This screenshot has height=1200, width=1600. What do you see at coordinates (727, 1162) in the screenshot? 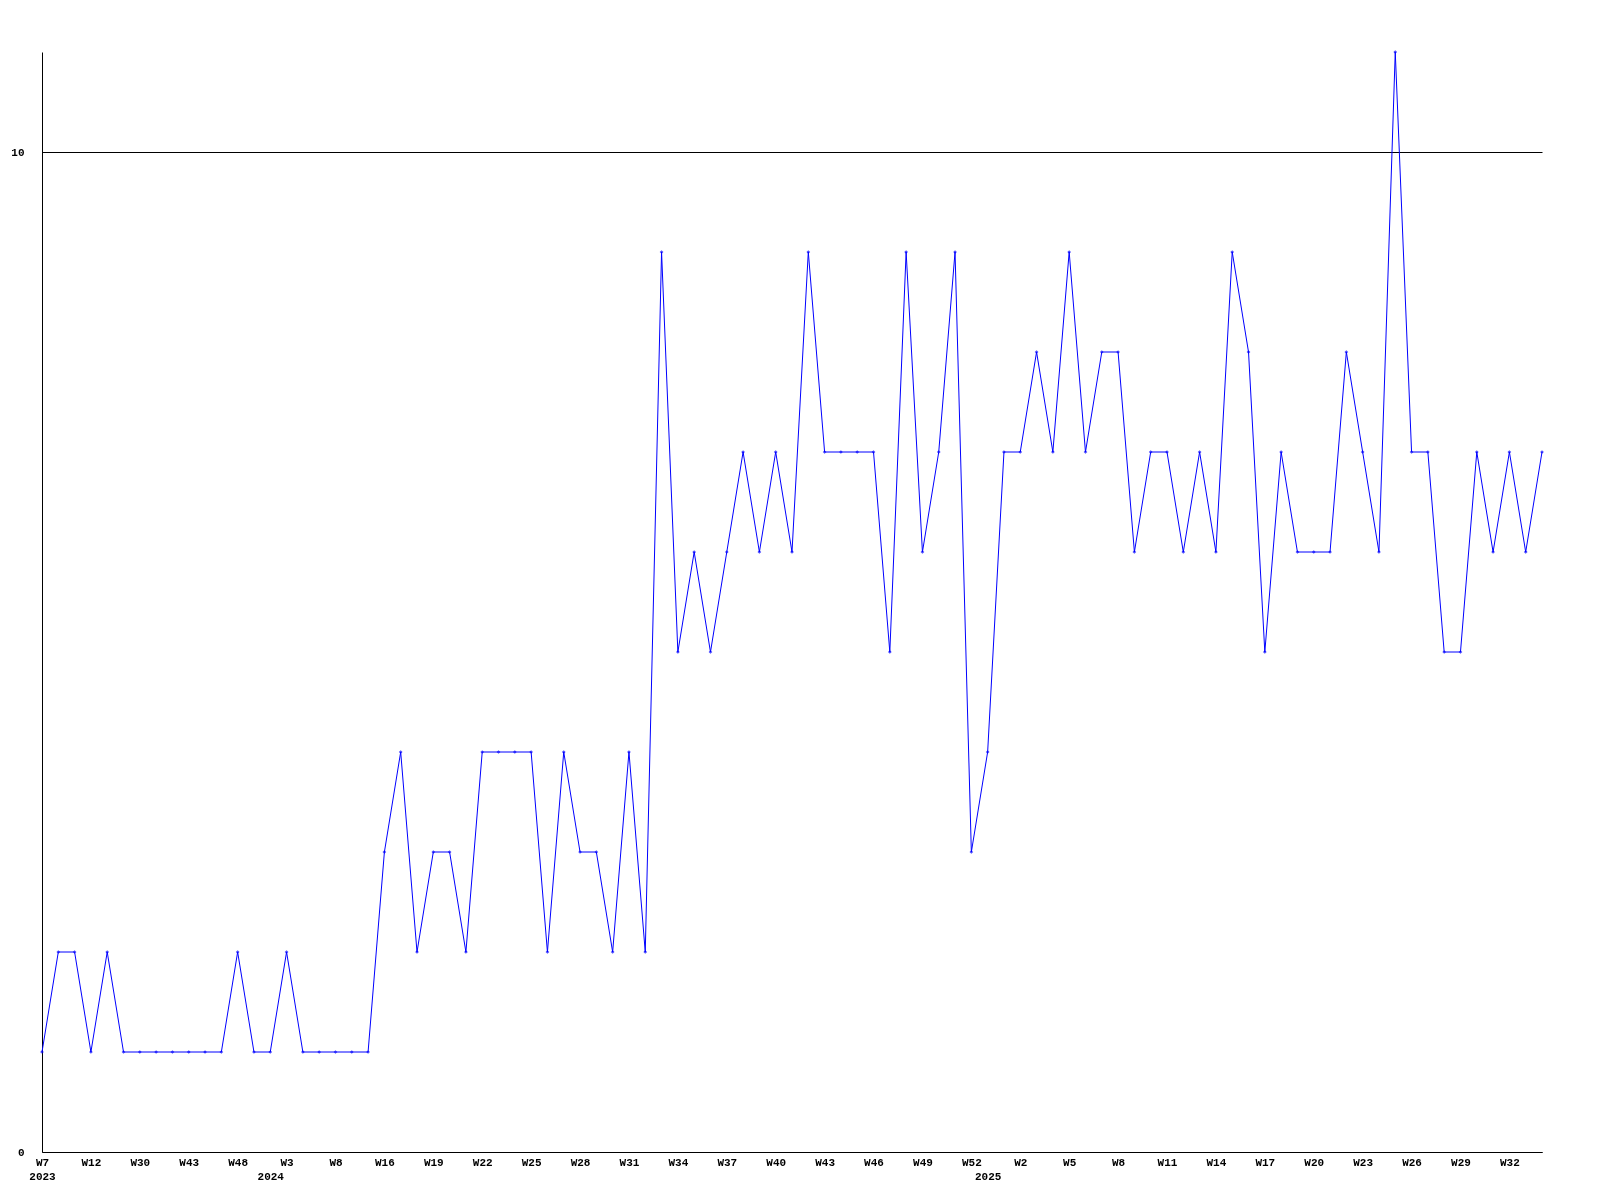
I see `x-tick-label: W37` at bounding box center [727, 1162].